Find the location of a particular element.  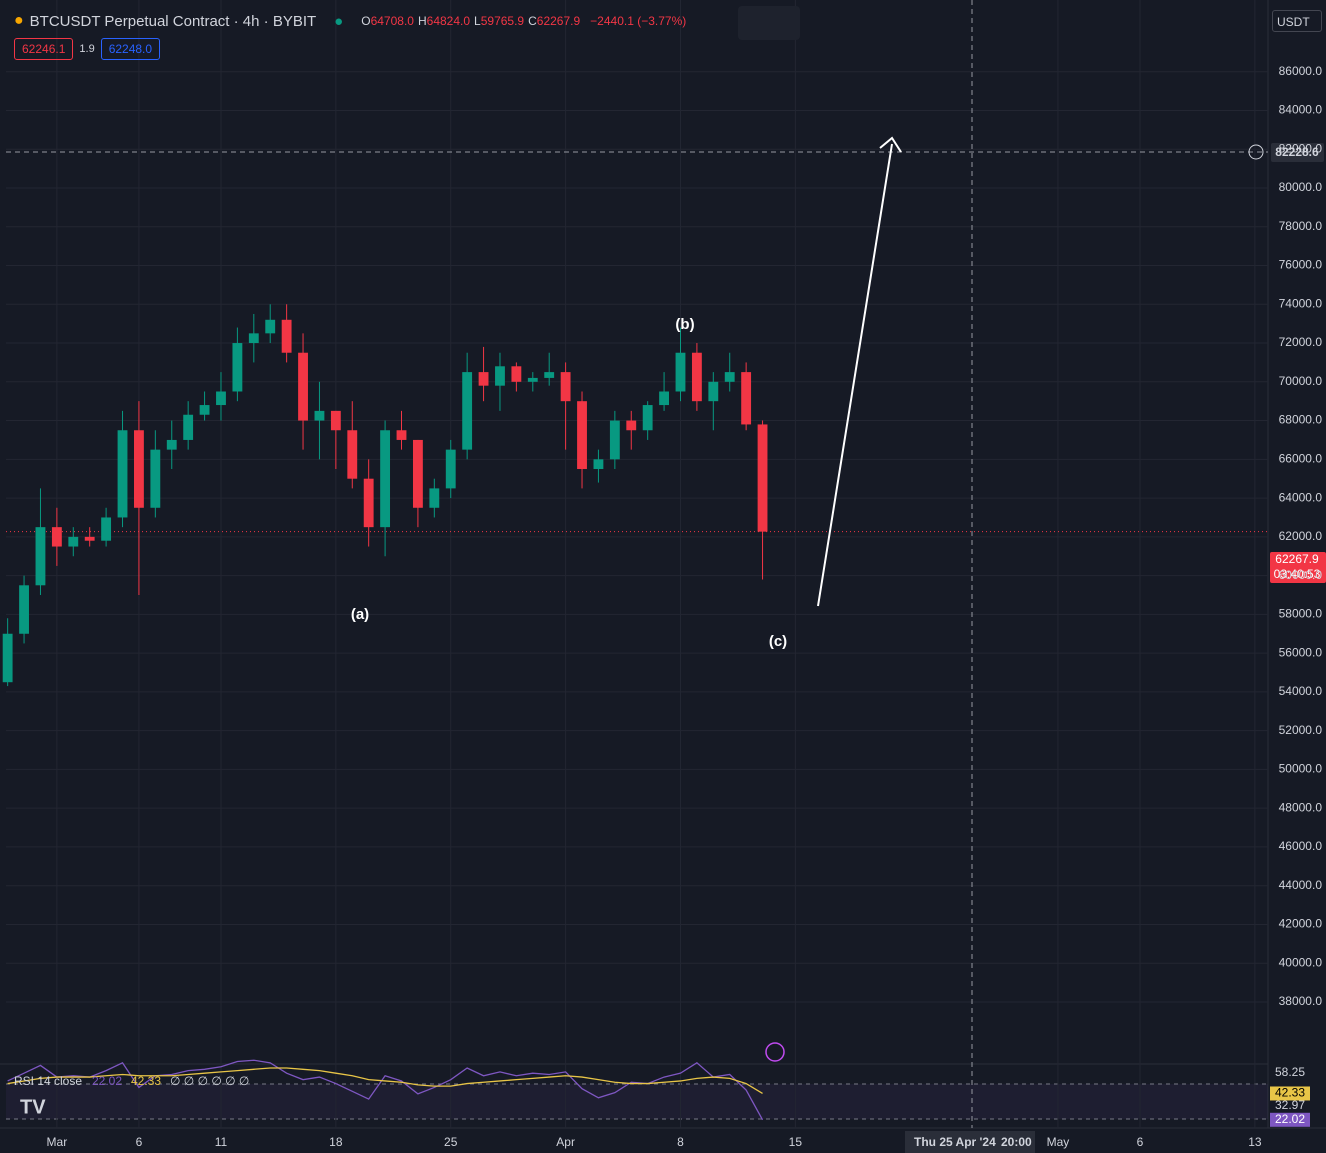

ohlc-value: 64824.0 is located at coordinates (448, 21).